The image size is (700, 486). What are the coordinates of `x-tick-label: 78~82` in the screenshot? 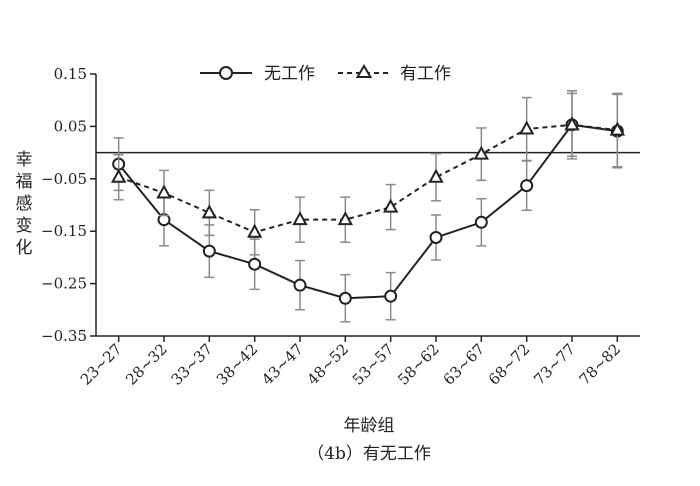 It's located at (600, 364).